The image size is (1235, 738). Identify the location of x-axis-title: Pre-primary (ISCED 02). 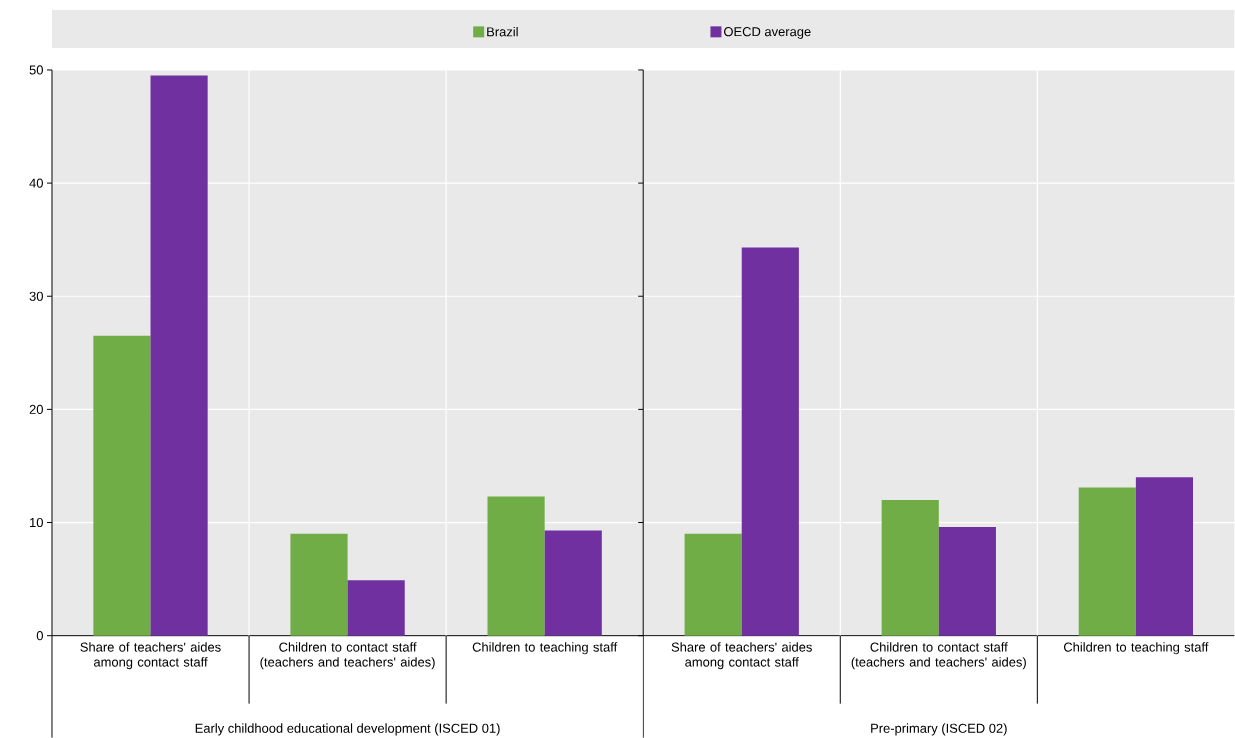
(939, 729).